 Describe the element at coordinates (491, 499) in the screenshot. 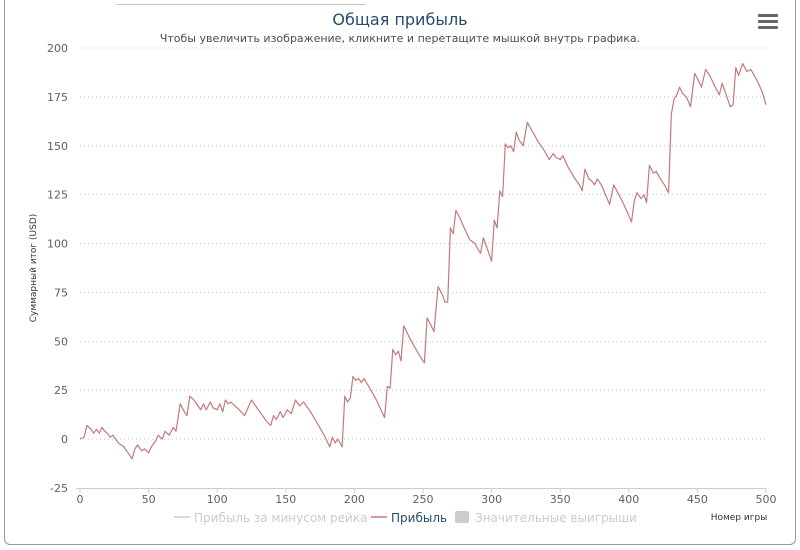

I see `x-tick-label: 300` at that location.